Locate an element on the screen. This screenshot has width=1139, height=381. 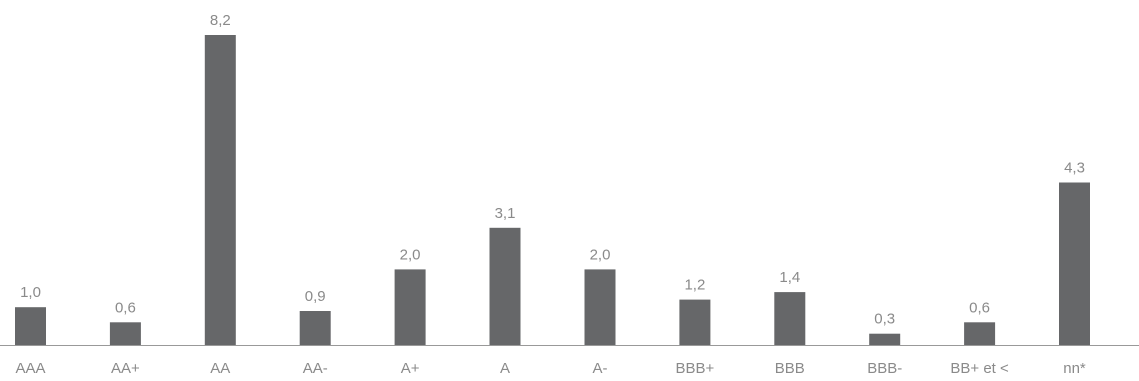
value-label-10: 0,3 is located at coordinates (884, 319).